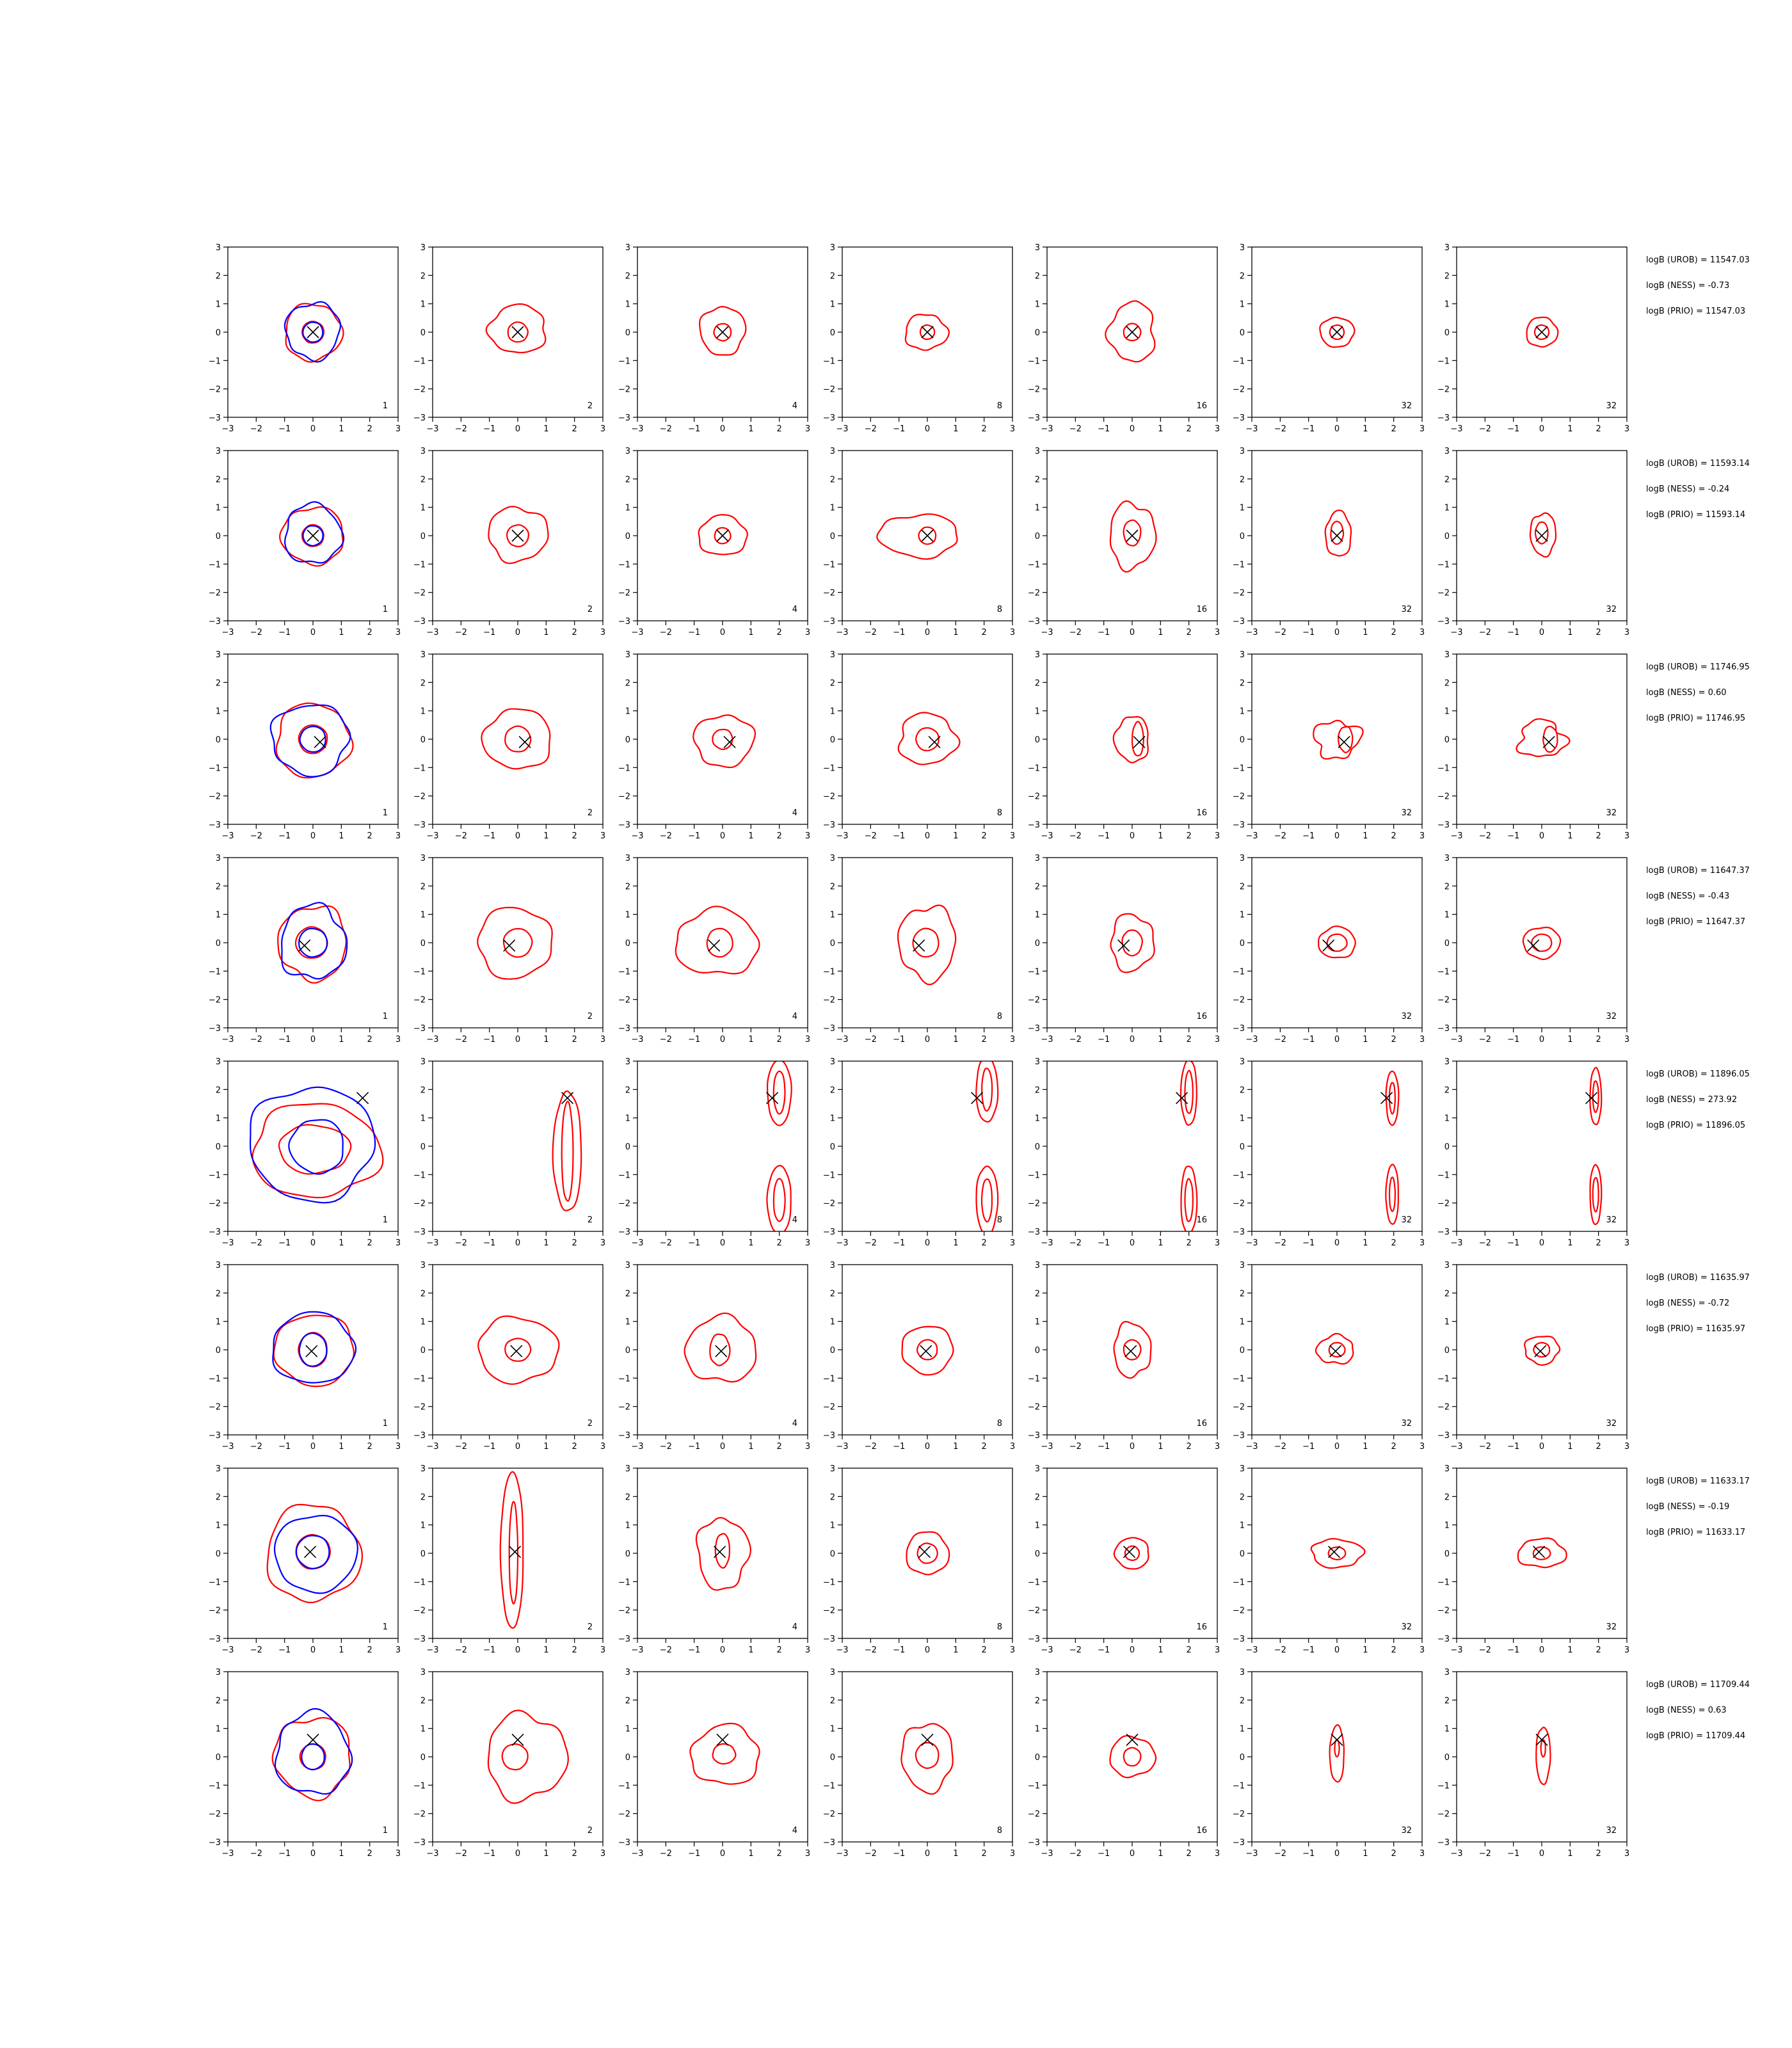 The width and height of the screenshot is (1792, 2048). What do you see at coordinates (1698, 667) in the screenshot?
I see `logb-annotation: logB (UROB) = 11746.95` at bounding box center [1698, 667].